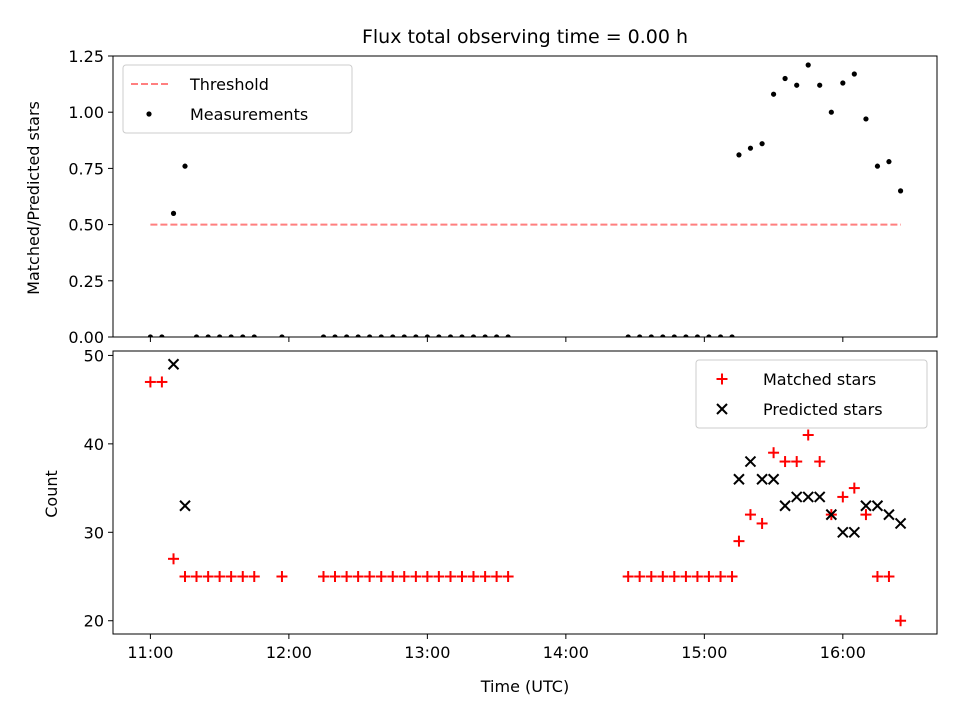 The image size is (960, 720). Describe the element at coordinates (86, 225) in the screenshot. I see `top-y-tick-label: 0.50` at that location.